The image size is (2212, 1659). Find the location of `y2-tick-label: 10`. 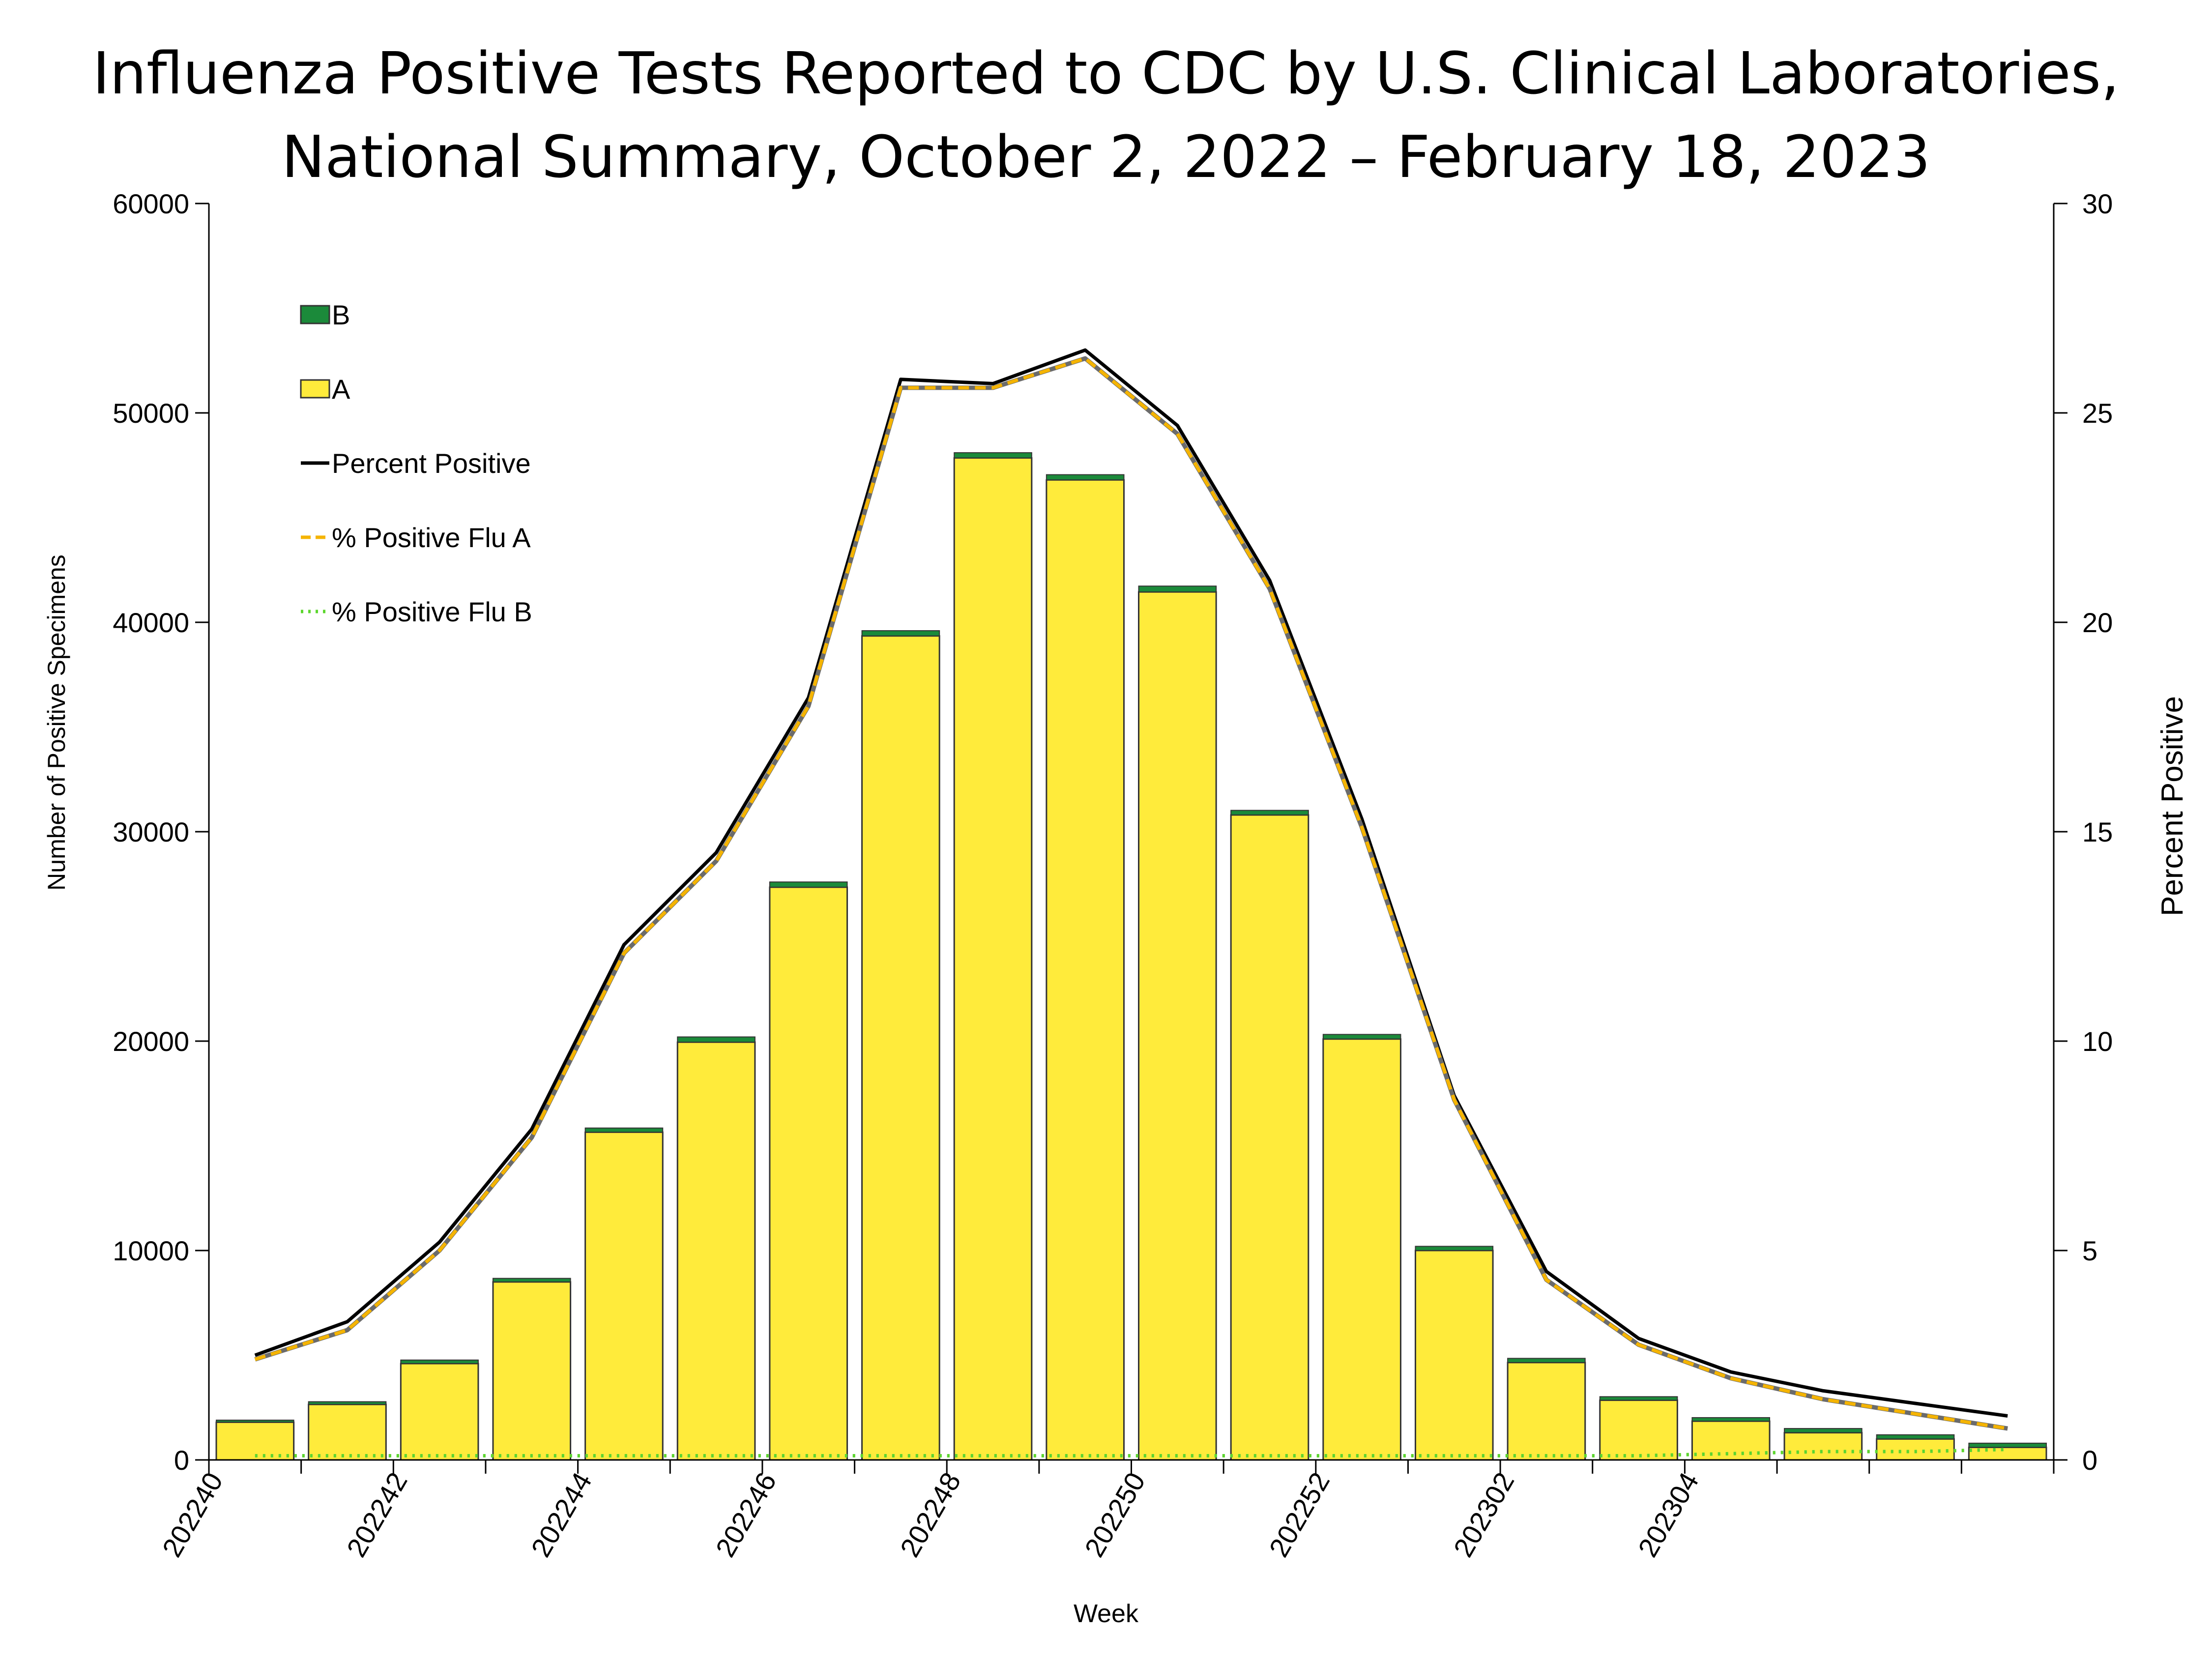

y2-tick-label: 10 is located at coordinates (2097, 1041).